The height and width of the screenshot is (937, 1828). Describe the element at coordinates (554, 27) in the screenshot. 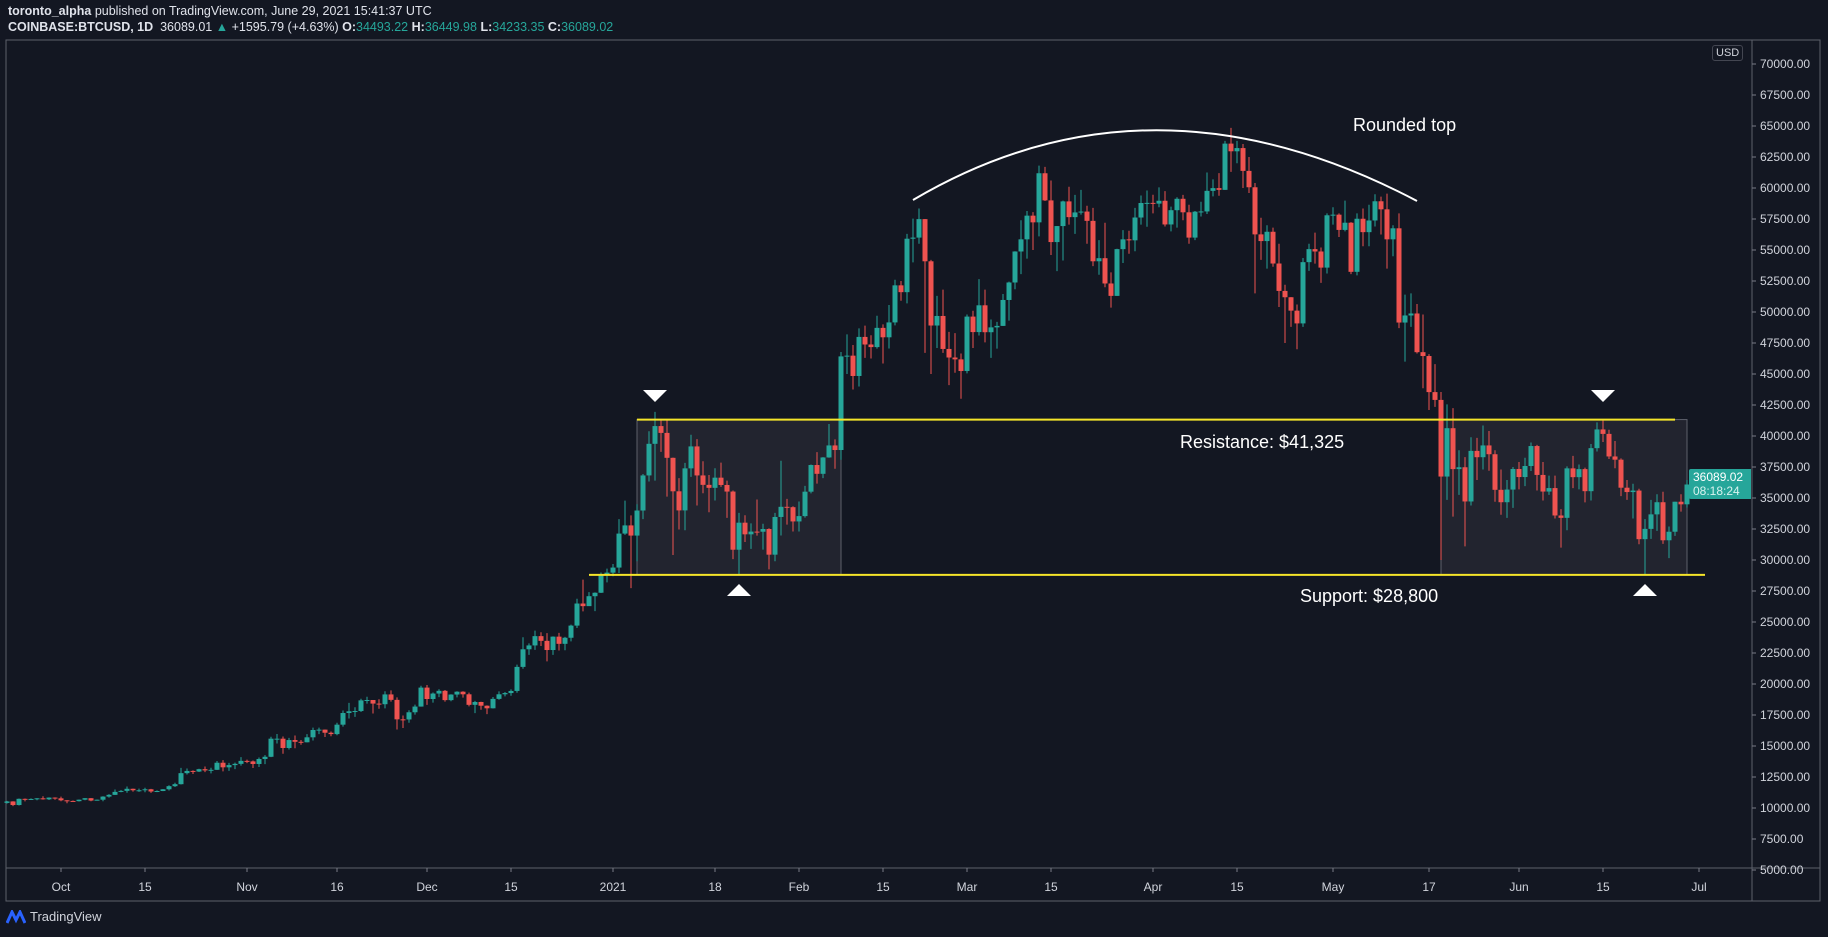

I see `close-label: C:` at that location.